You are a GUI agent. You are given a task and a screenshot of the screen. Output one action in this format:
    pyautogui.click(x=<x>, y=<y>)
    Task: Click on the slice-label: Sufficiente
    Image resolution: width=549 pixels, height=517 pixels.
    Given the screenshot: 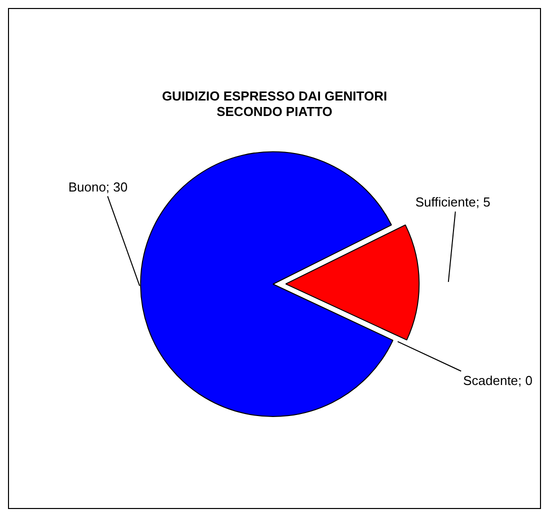 What is the action you would take?
    pyautogui.click(x=445, y=202)
    